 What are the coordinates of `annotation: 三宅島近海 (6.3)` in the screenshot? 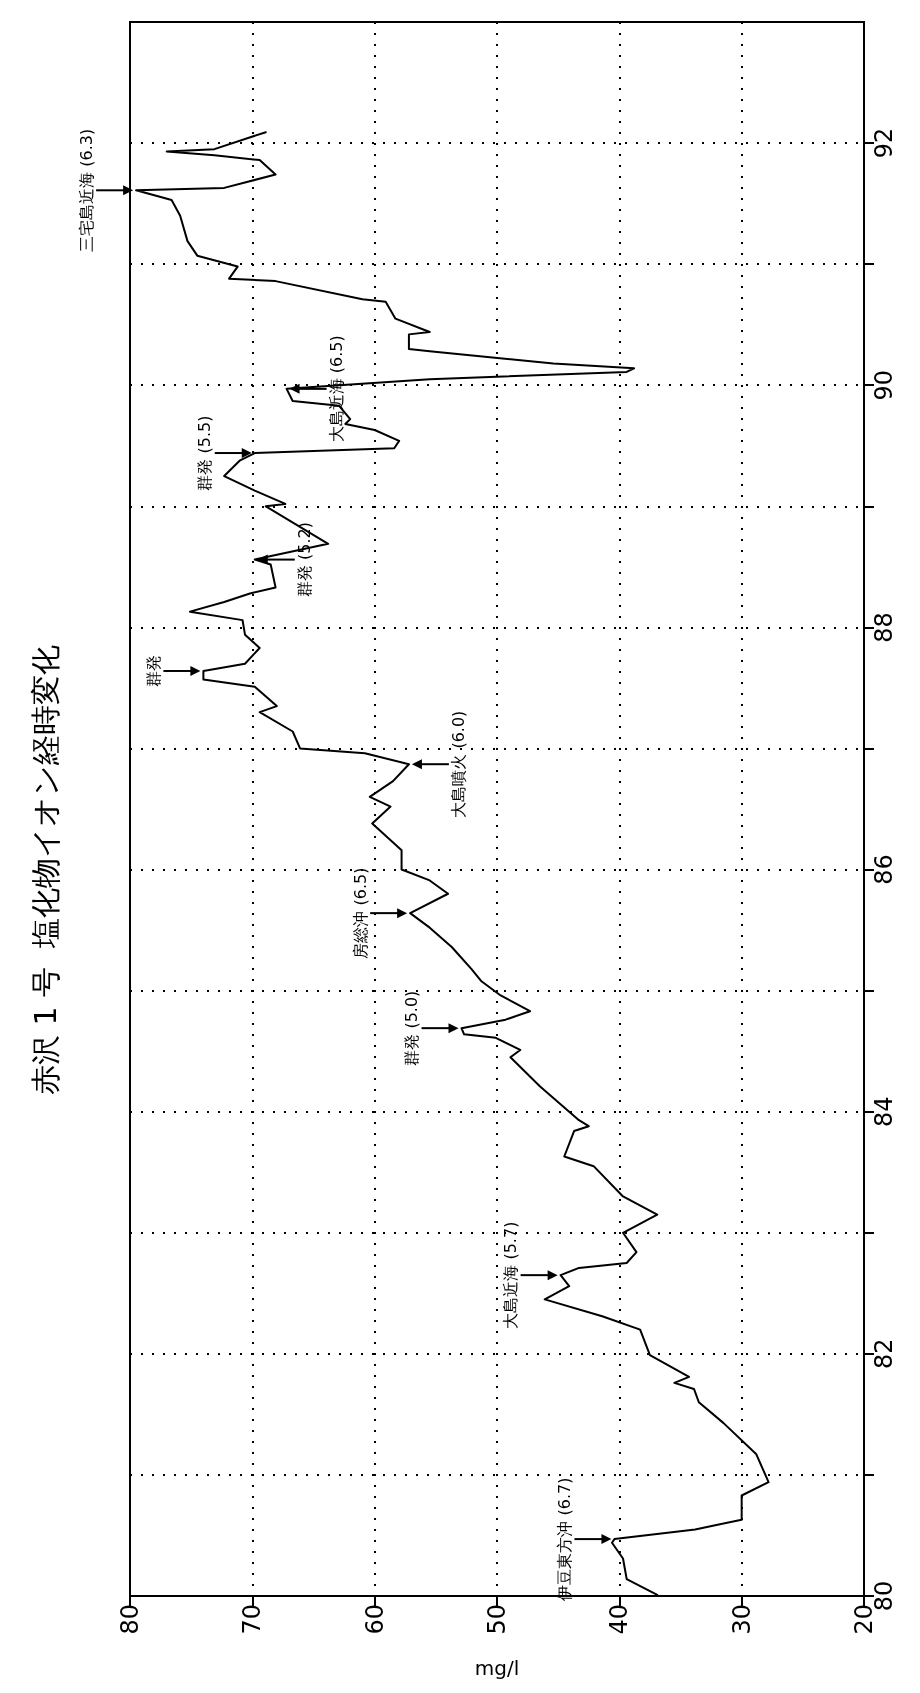 It's located at (86, 190).